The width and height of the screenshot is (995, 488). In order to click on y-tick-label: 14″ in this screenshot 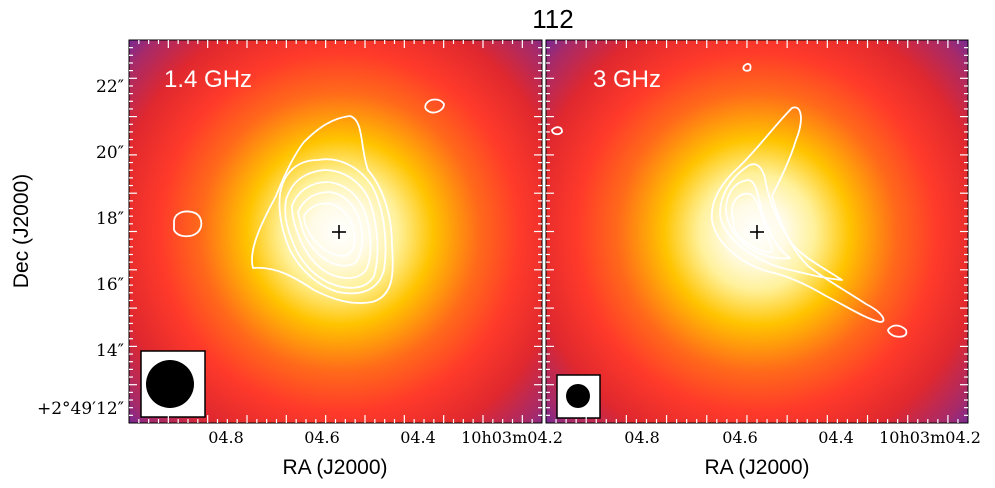, I will do `click(110, 351)`.